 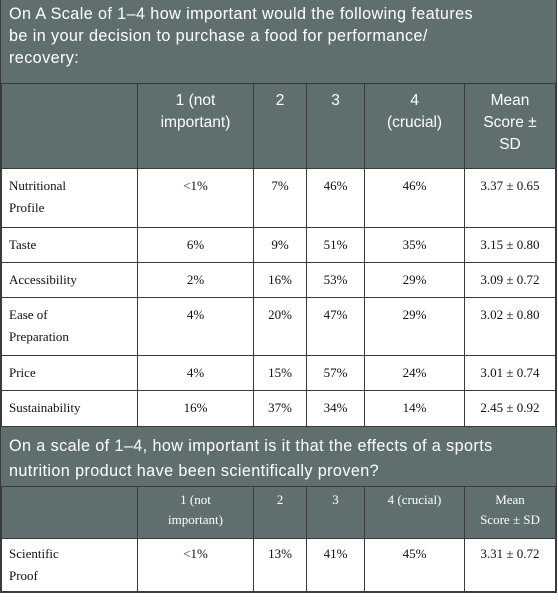 What do you see at coordinates (510, 408) in the screenshot?
I see `cell-mean: 2.45 ± 0.92` at bounding box center [510, 408].